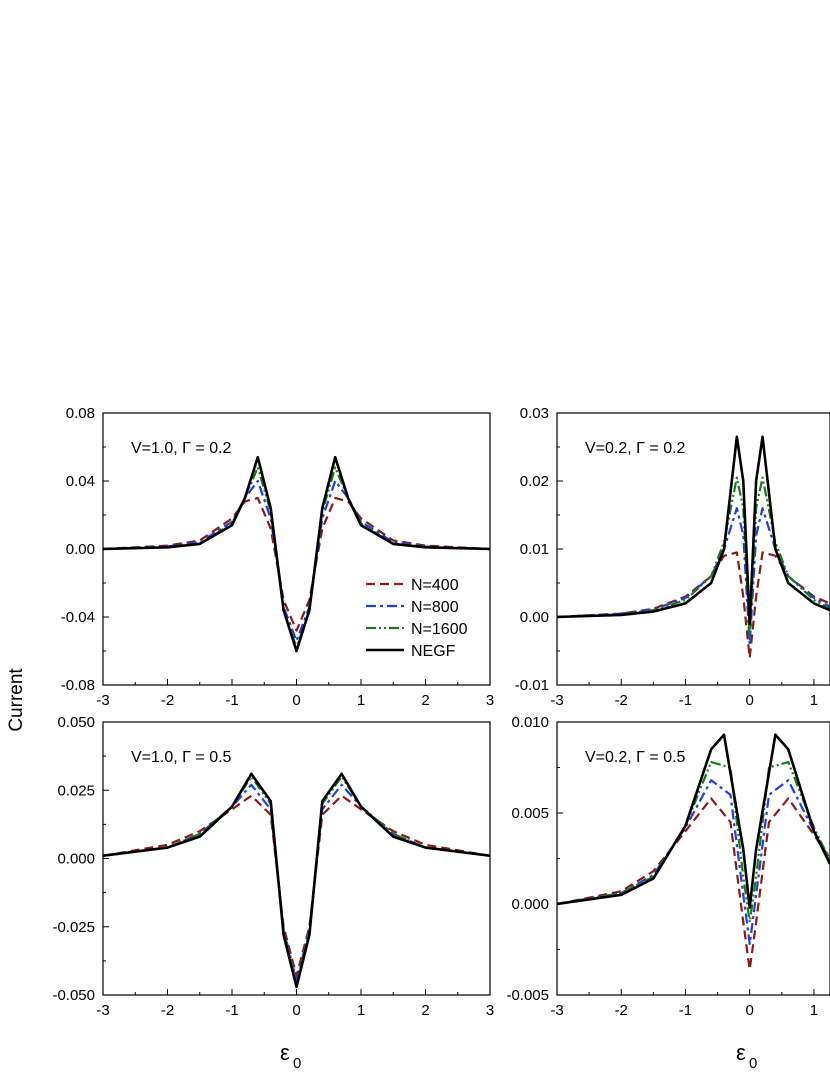 This screenshot has width=830, height=1075. Describe the element at coordinates (78, 617) in the screenshot. I see `y-tick-label: -0.04` at that location.